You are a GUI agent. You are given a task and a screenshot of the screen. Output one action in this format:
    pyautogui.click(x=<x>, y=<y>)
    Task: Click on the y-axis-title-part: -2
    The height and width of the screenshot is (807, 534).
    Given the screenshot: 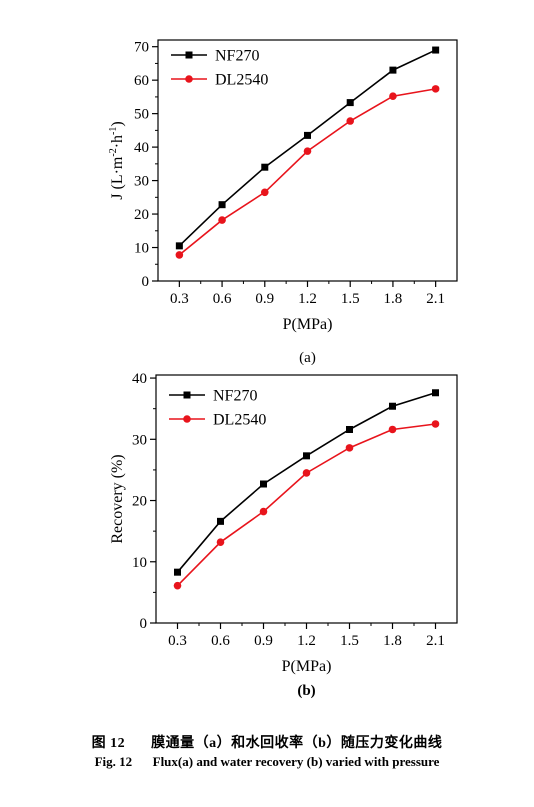 What is the action you would take?
    pyautogui.click(x=113, y=152)
    